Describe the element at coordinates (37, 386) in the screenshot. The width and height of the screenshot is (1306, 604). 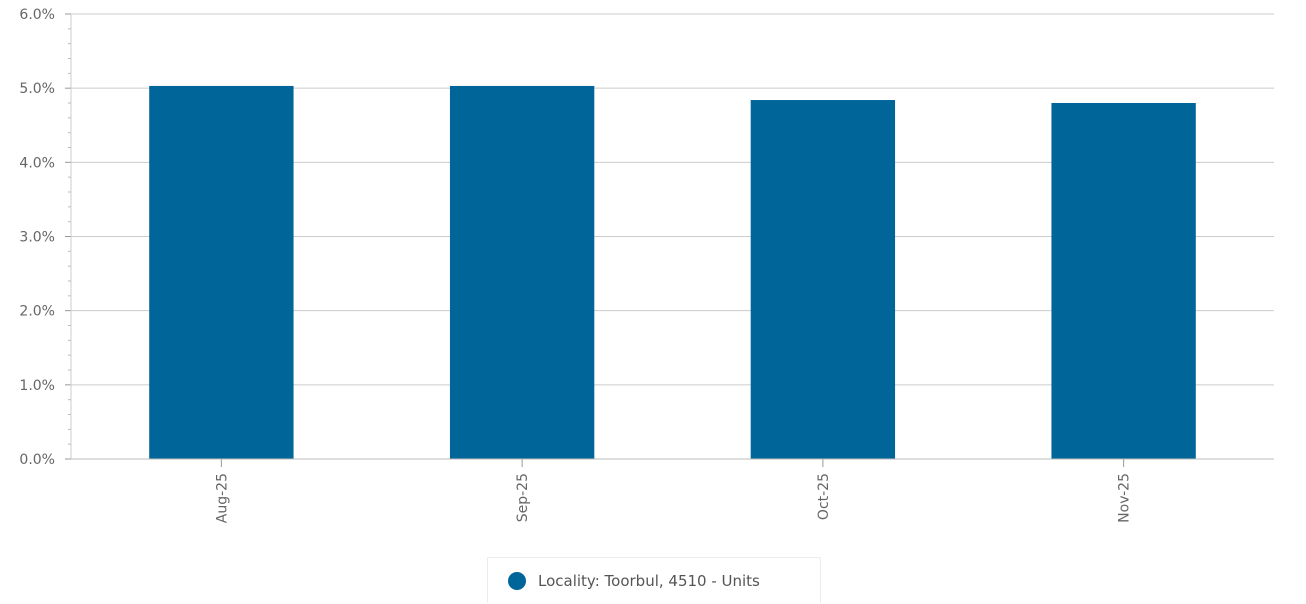
I see `y-tick-label: 1.0%` at that location.